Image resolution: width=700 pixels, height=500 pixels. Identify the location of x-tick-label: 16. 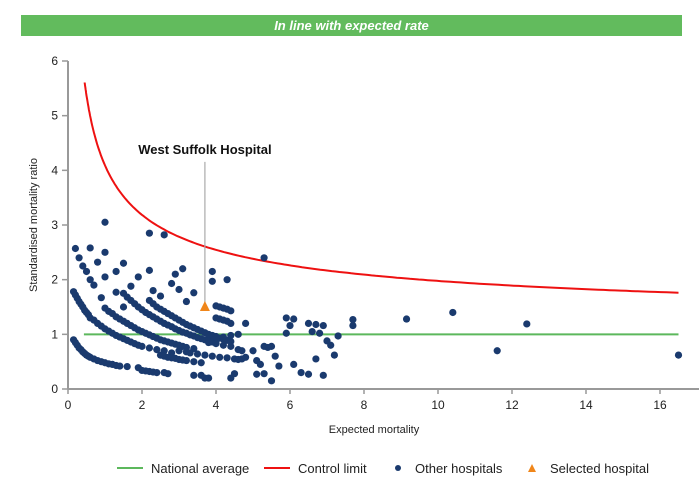
(660, 405).